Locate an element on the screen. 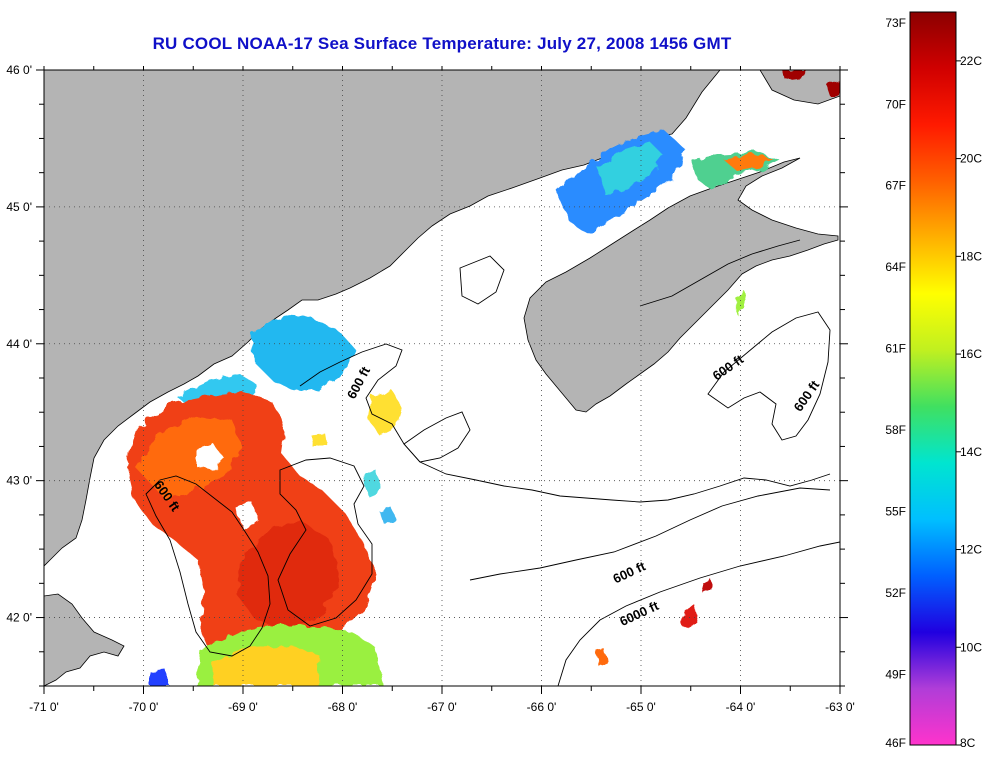 The image size is (984, 761). colorbar-f-label: 46F is located at coordinates (895, 743).